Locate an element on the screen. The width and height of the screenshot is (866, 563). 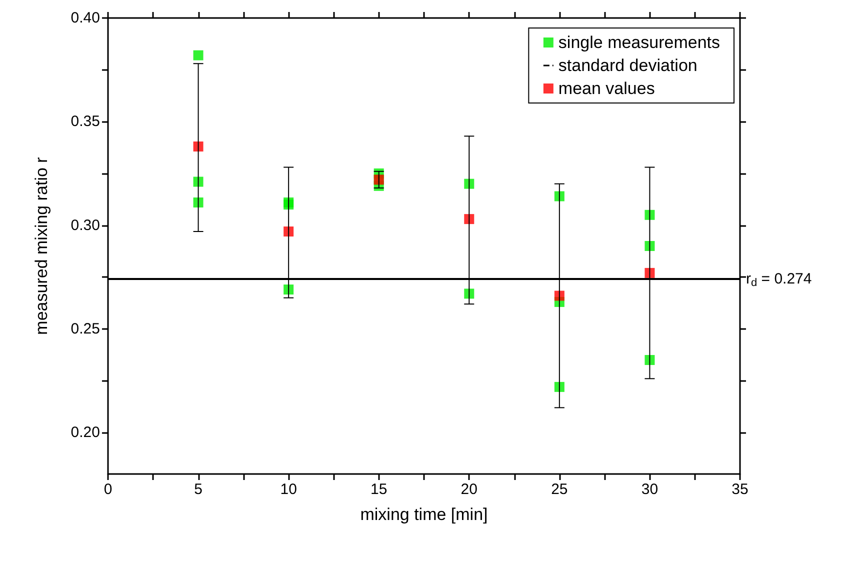
x-tick-label: 35 is located at coordinates (740, 489).